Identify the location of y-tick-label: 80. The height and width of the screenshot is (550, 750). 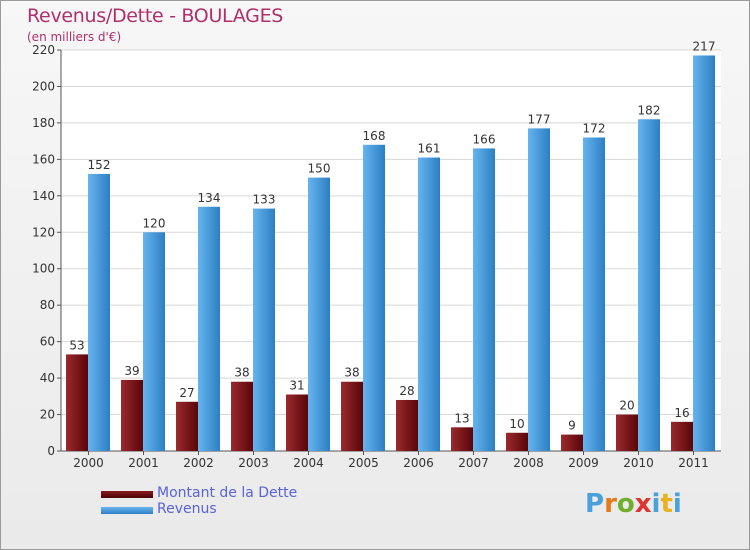
(47, 305).